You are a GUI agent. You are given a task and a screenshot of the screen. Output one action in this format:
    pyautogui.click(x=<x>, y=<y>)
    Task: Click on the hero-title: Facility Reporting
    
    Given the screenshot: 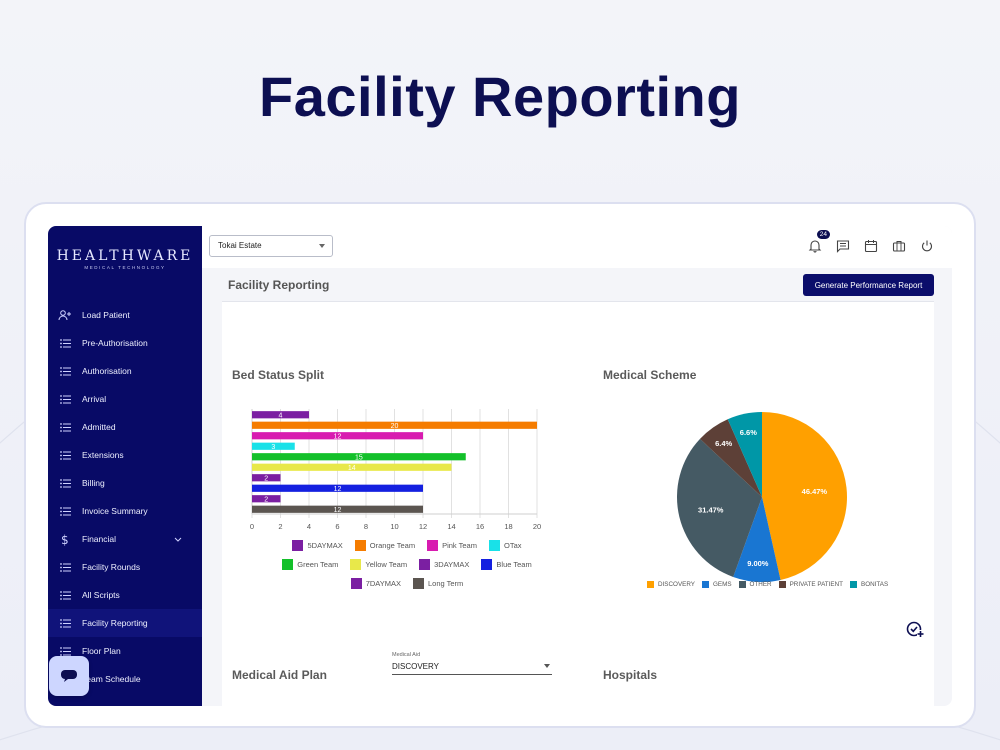 What is the action you would take?
    pyautogui.click(x=500, y=96)
    